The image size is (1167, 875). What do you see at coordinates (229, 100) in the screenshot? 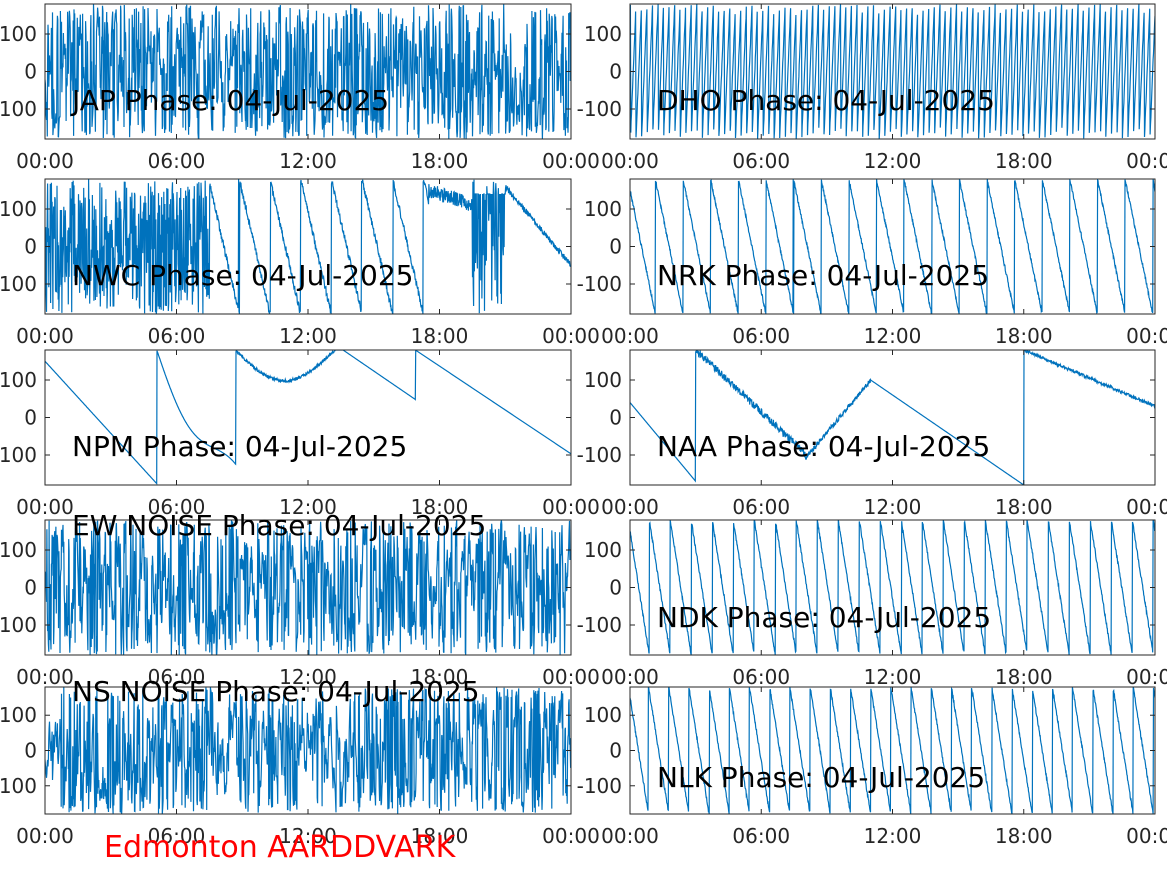
I see `panel-title: JAP Phase: 04-Jul-2025` at bounding box center [229, 100].